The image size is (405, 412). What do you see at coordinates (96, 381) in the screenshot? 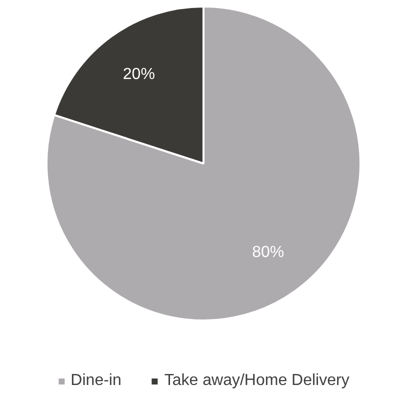
I see `legend-label: Dine-in` at bounding box center [96, 381].